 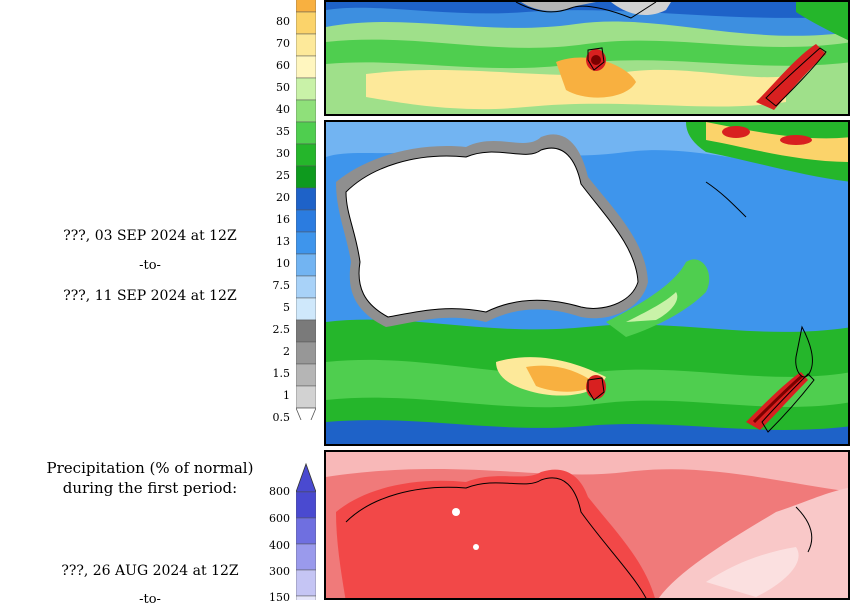 I want to click on precip-colorbar-label: 2, so click(x=286, y=351).